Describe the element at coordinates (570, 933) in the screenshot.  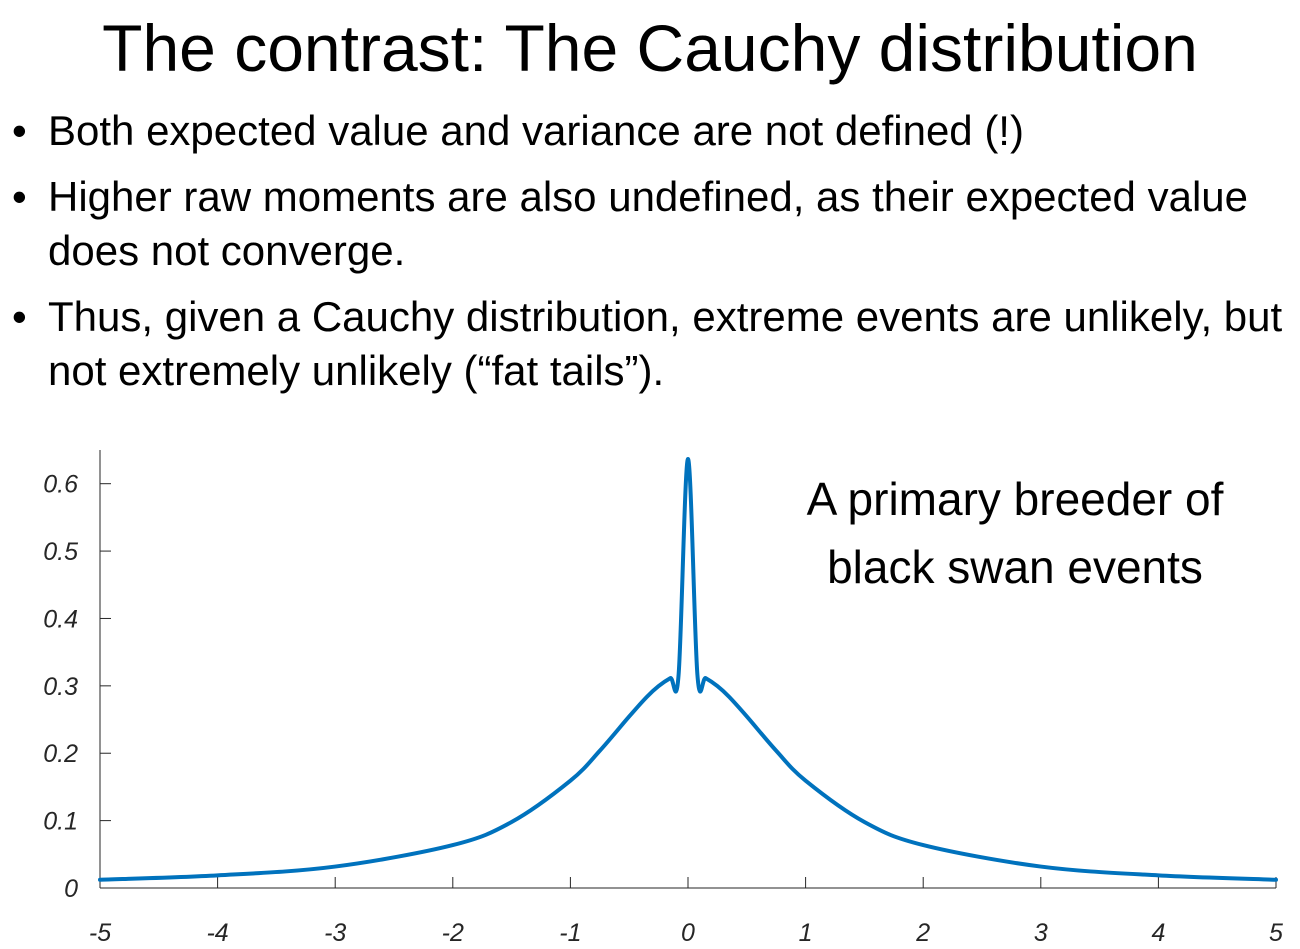
I see `x-tick-label: -1` at that location.